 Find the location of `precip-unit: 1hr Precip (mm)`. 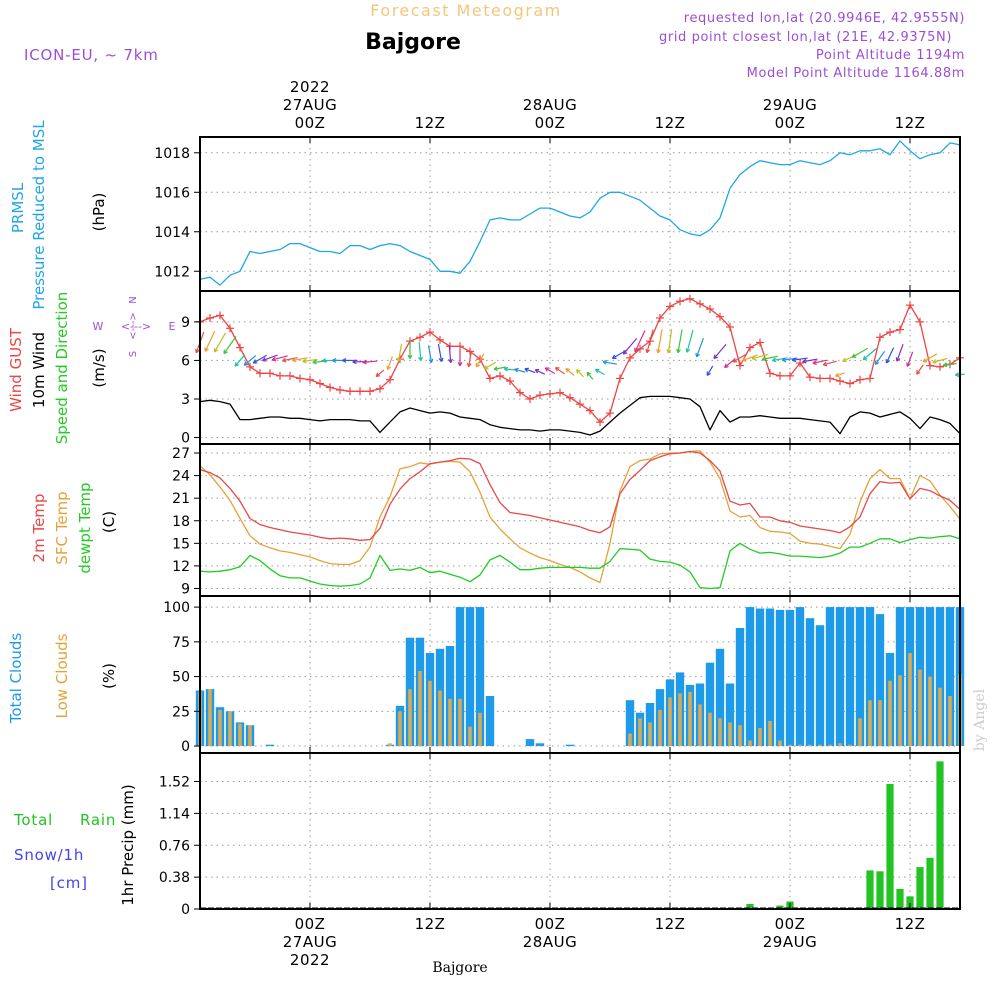

precip-unit: 1hr Precip (mm) is located at coordinates (128, 844).